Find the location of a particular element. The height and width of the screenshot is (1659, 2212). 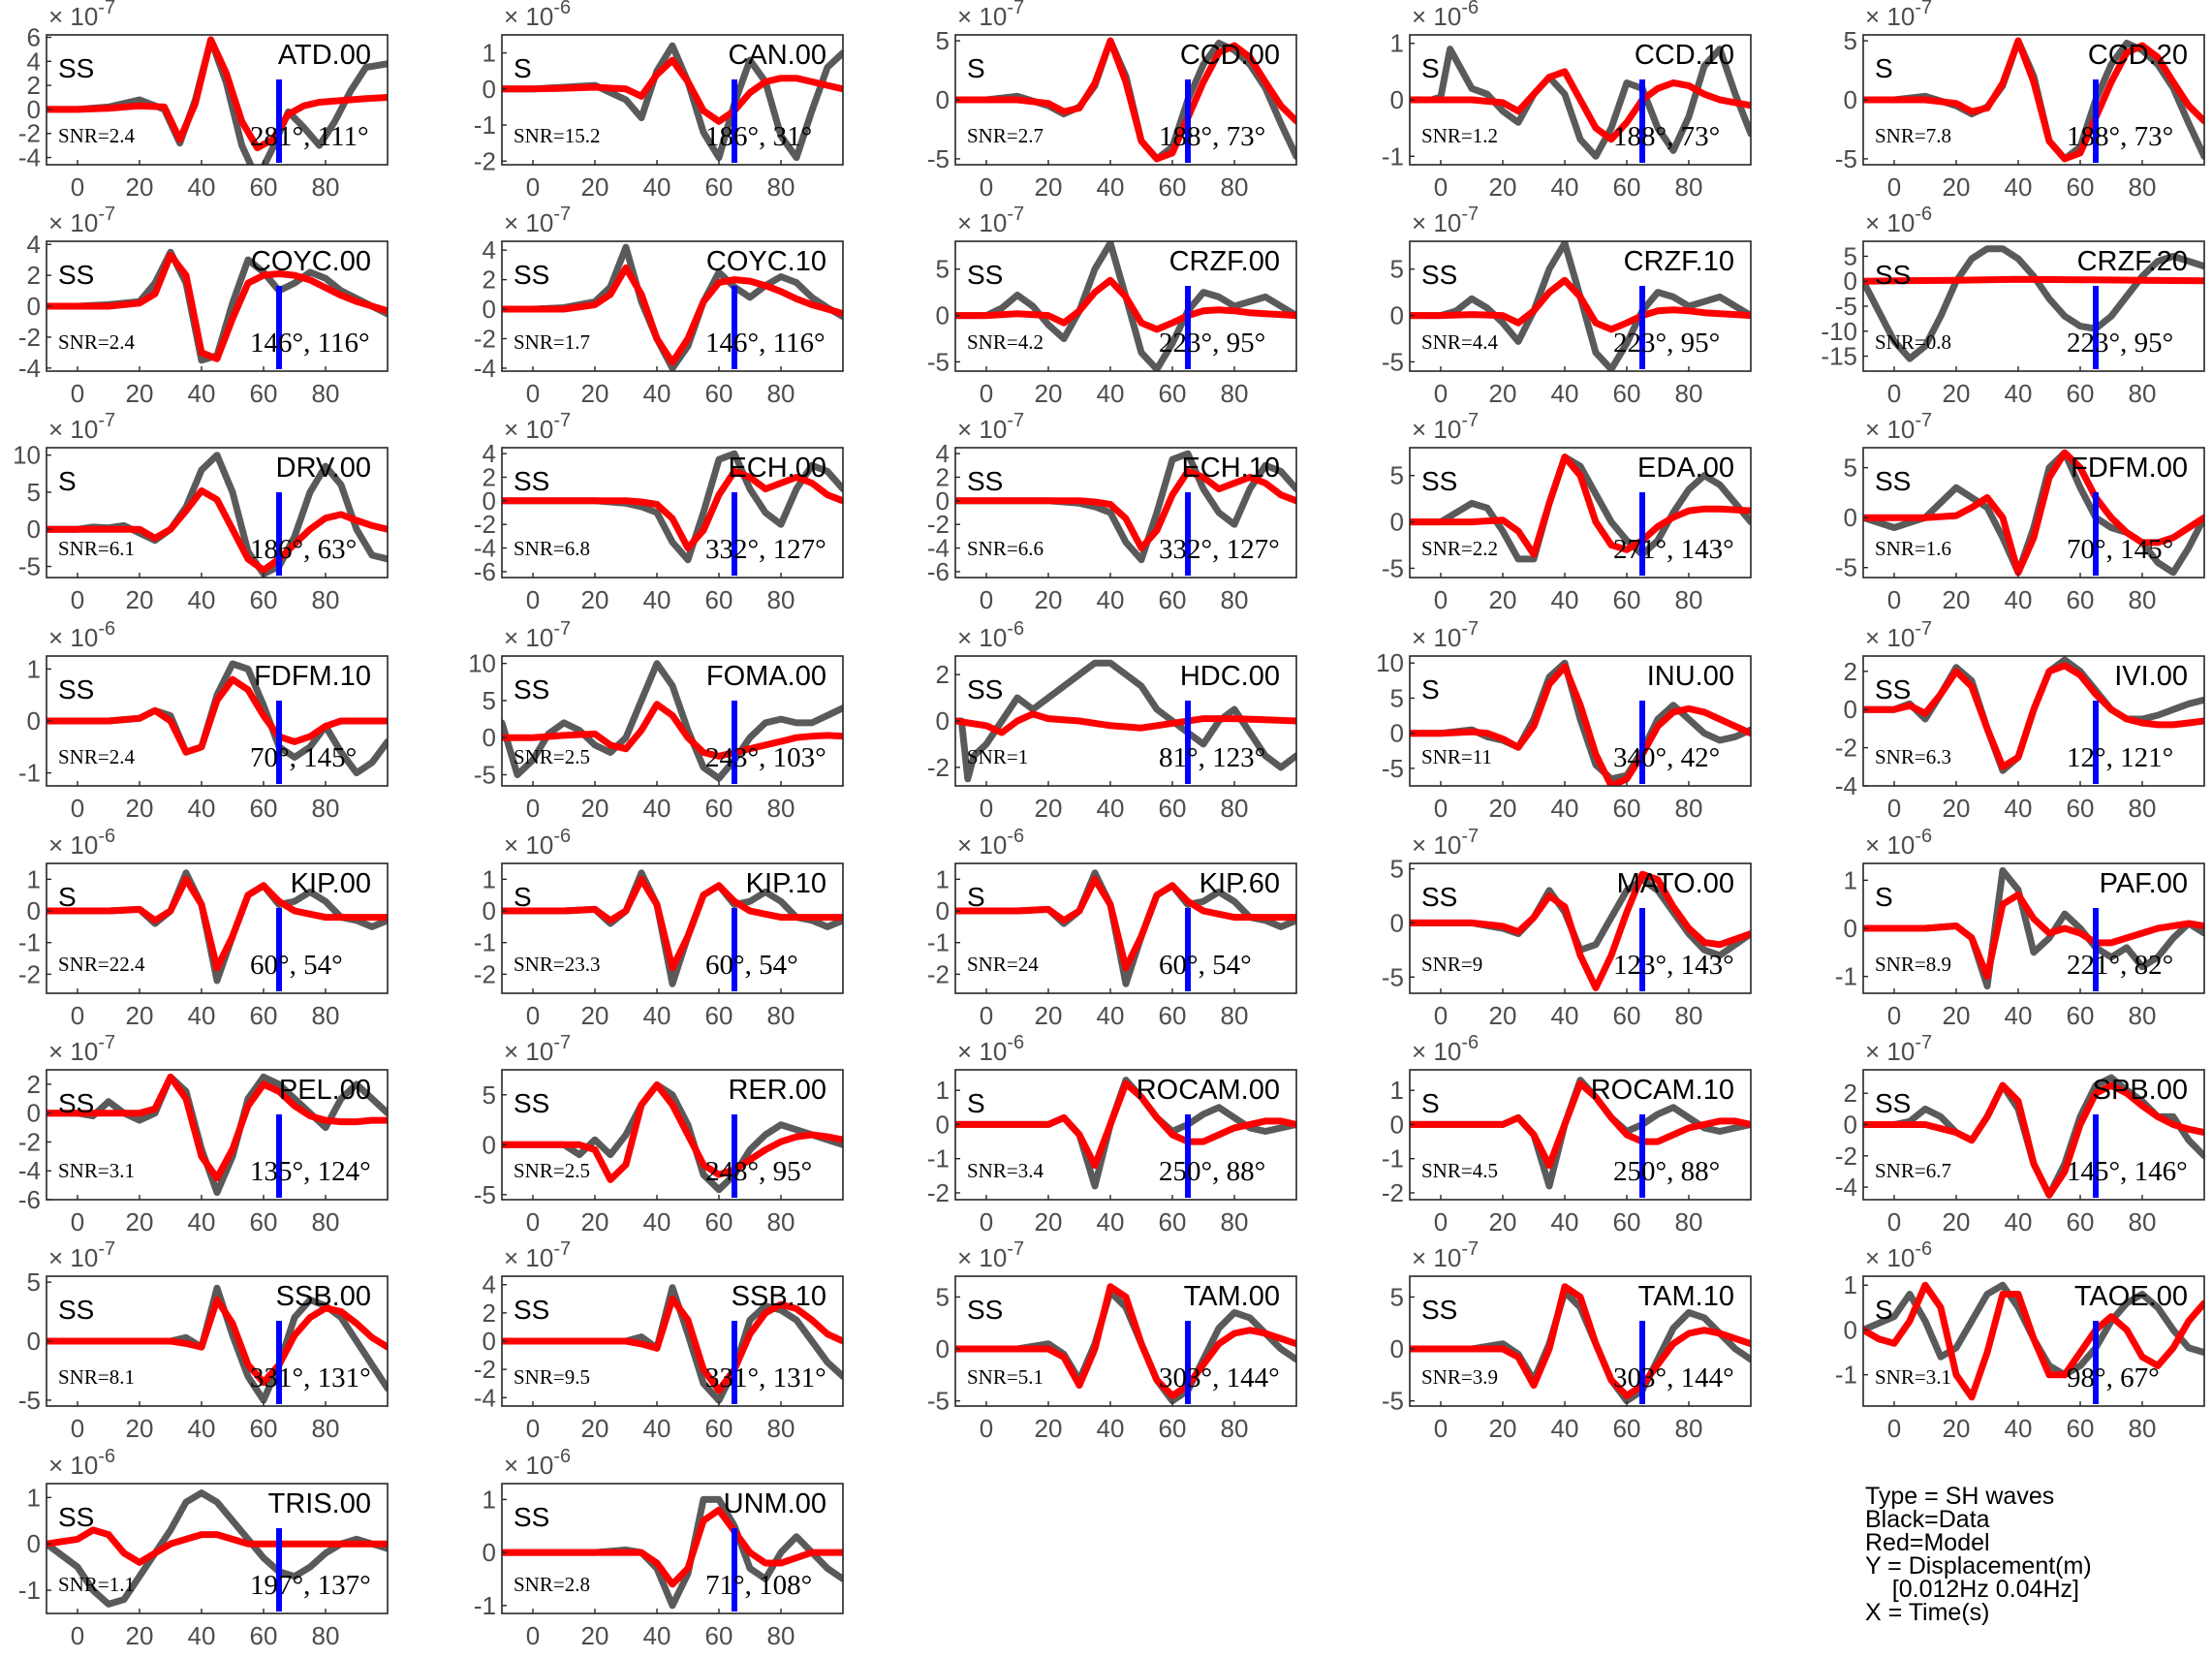

azimuth-label: 243°, 103° is located at coordinates (765, 757).